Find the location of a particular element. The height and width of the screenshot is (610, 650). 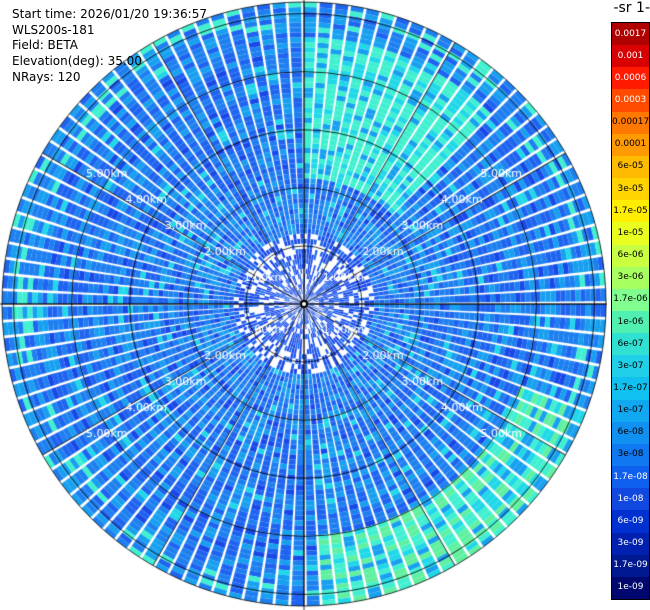

colorbar-tick-13: 1e-06 is located at coordinates (630, 322).